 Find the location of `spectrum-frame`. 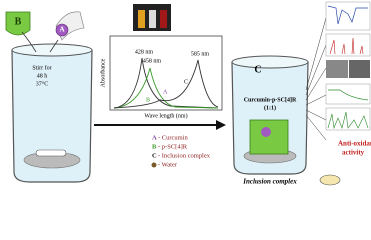

spectrum-frame is located at coordinates (166, 73).